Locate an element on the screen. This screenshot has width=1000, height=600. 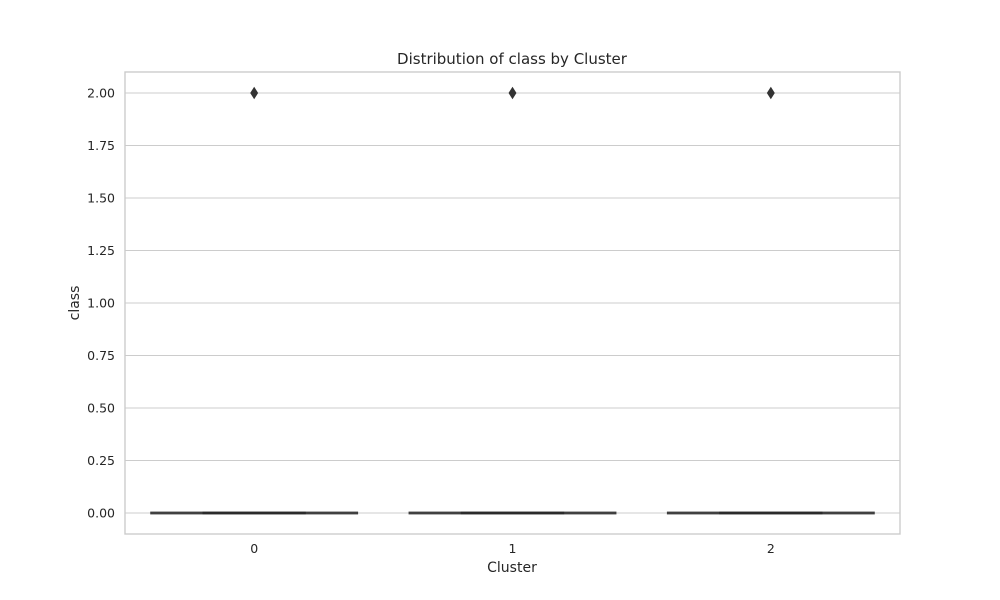
y-tick-label: 1.50 is located at coordinates (101, 198).